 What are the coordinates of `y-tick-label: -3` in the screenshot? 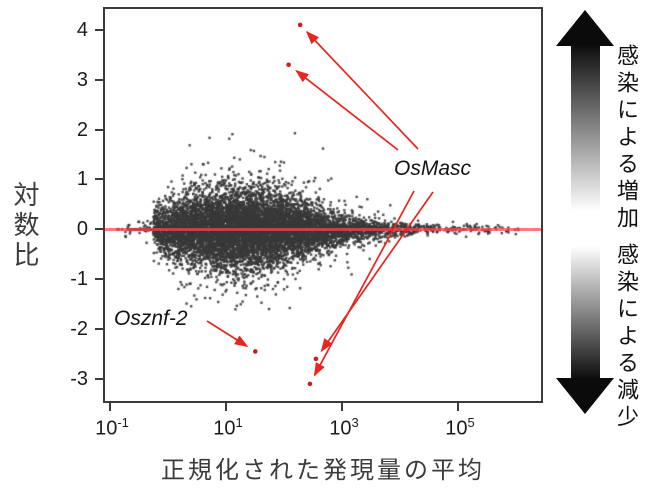 It's located at (79, 378).